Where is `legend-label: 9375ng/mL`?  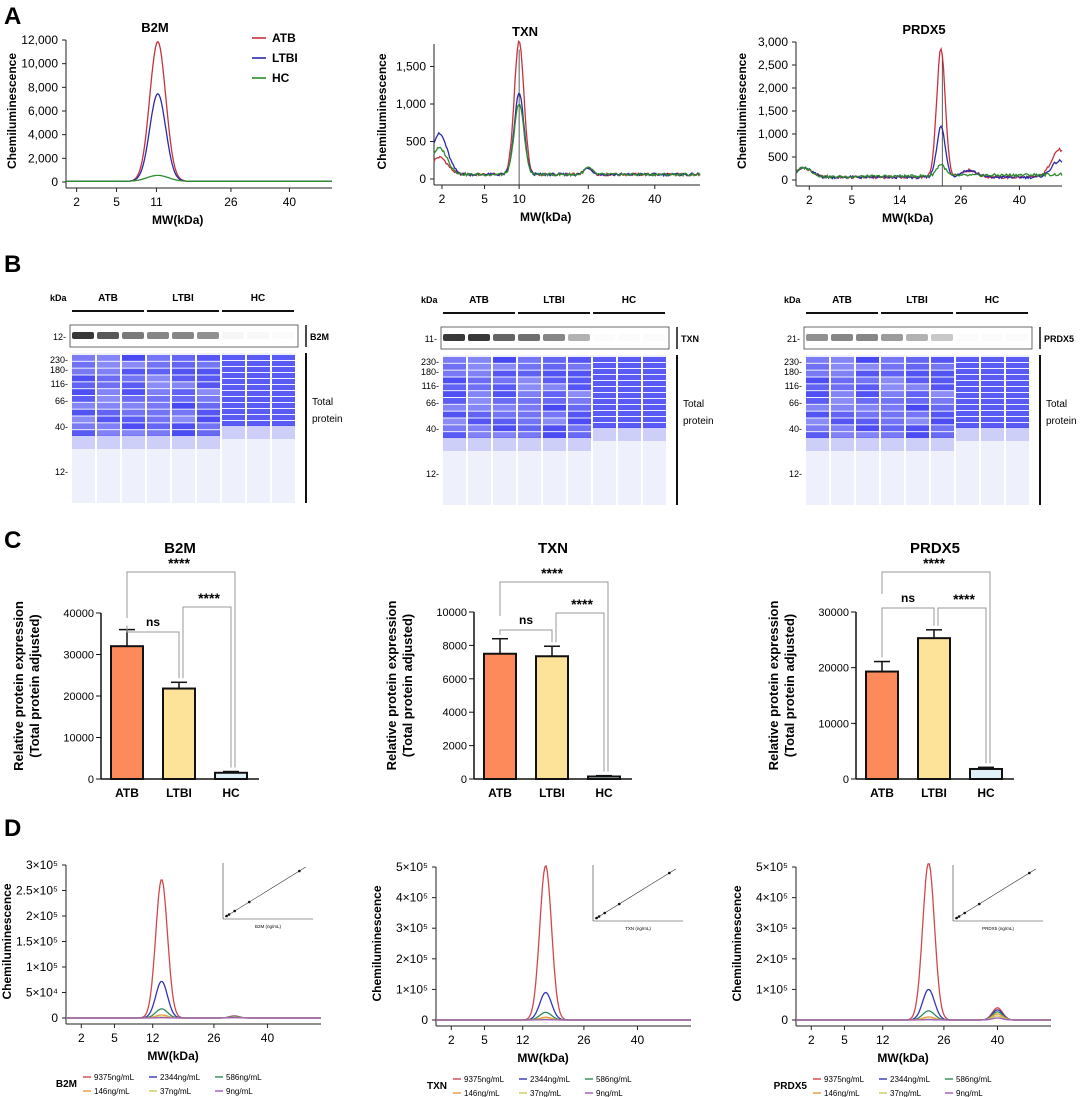 legend-label: 9375ng/mL is located at coordinates (114, 1077).